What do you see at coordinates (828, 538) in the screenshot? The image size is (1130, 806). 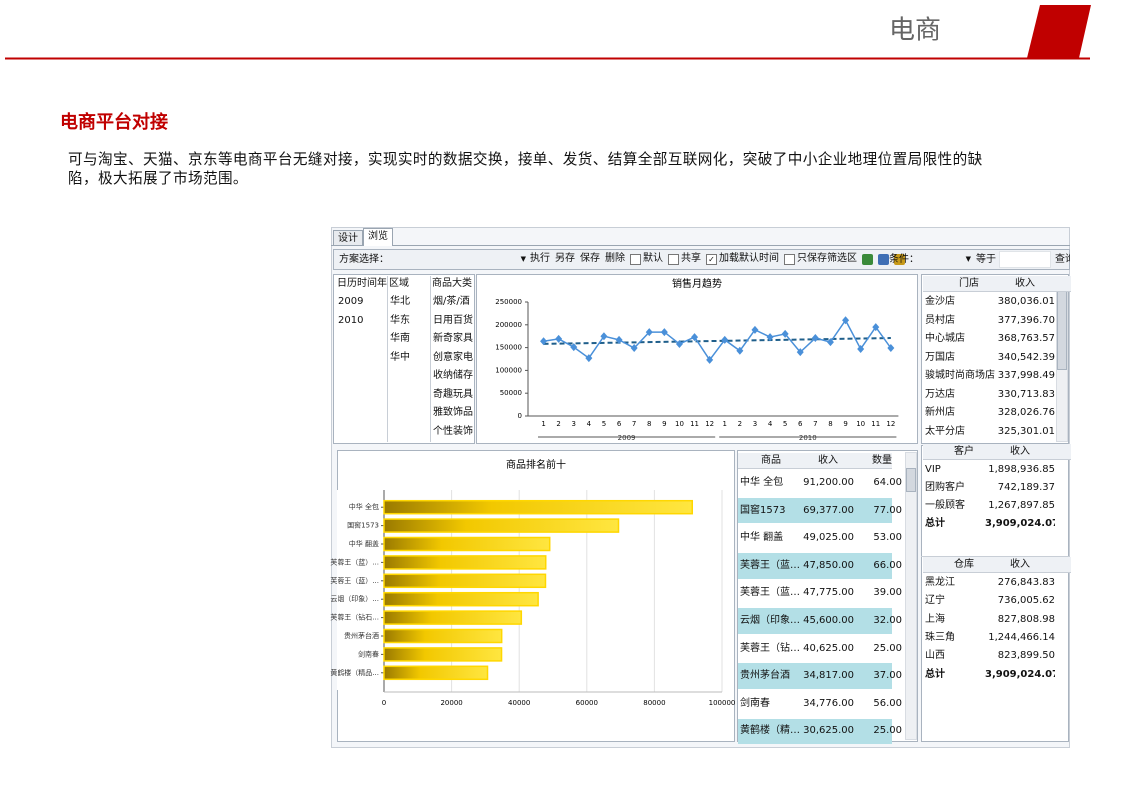 I see `table-cell: 49,025.00` at bounding box center [828, 538].